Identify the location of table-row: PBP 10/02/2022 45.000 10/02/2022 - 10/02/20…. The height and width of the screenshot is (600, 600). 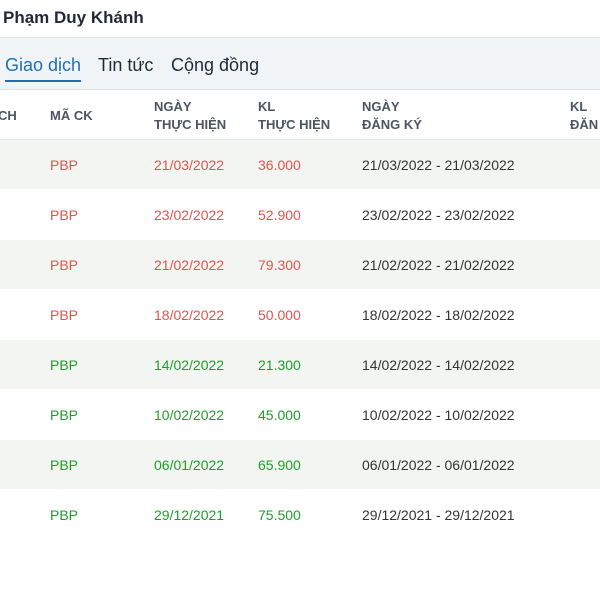
(300, 415).